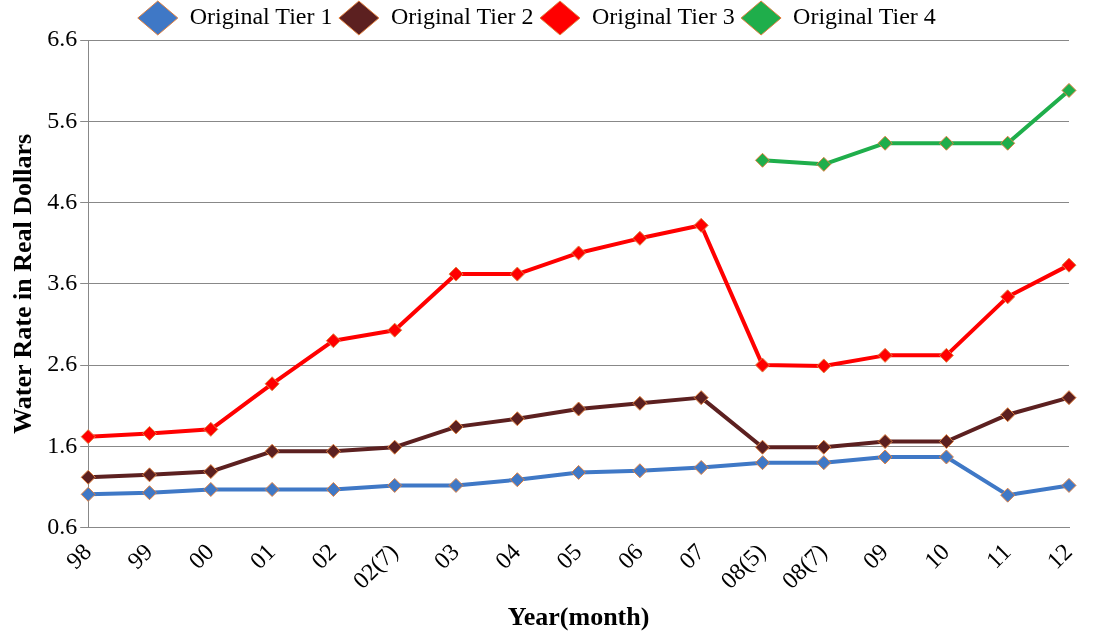  I want to click on y-tick-label: 2.6, so click(62, 363).